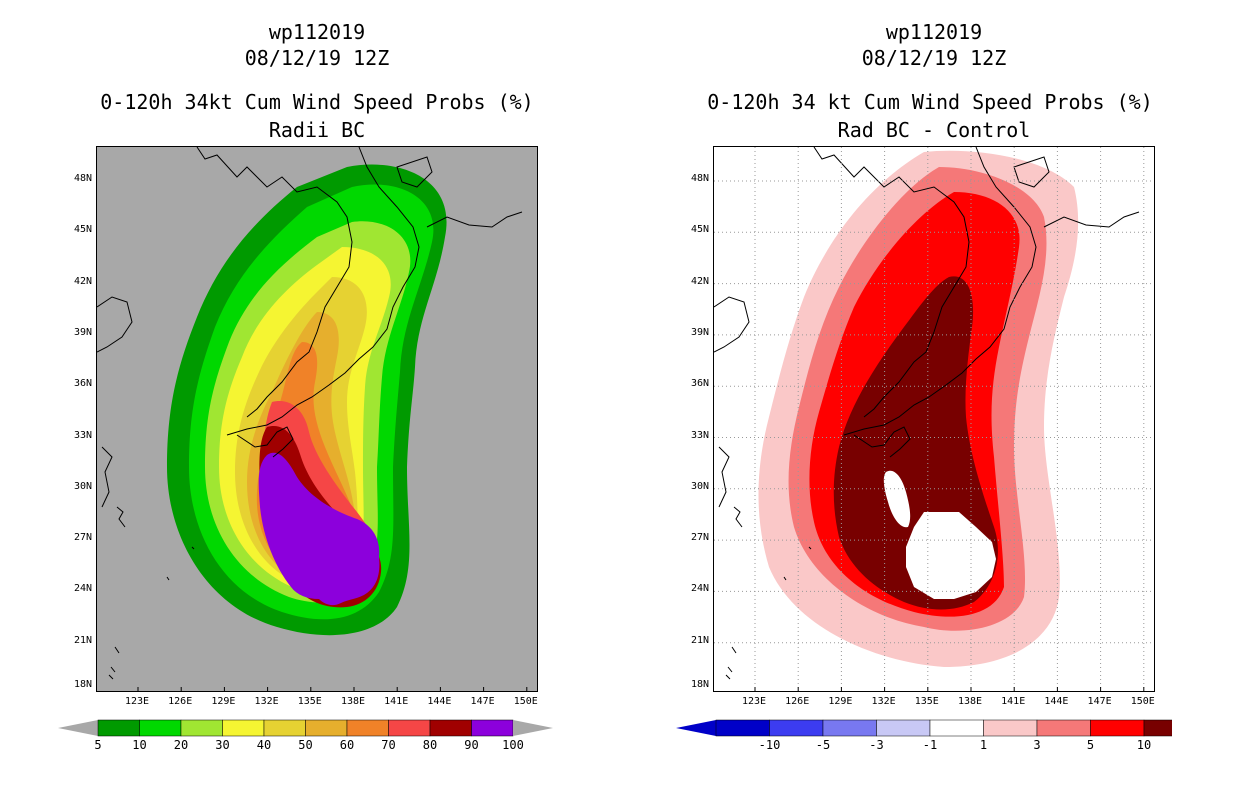  I want to click on left-lon-label: 126E, so click(180, 701).